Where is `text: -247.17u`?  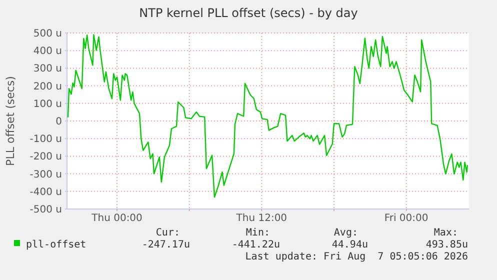 text: -247.17u is located at coordinates (166, 245).